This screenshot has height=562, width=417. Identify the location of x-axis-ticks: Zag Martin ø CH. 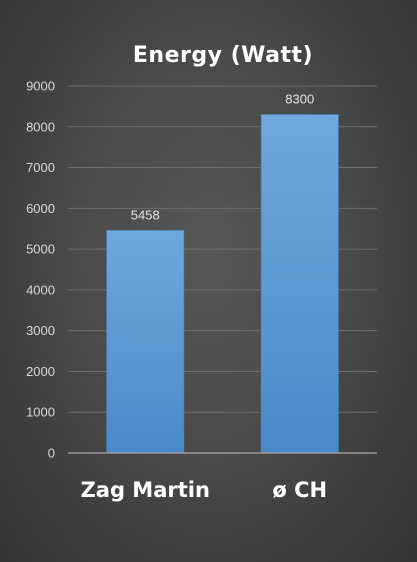
(204, 490).